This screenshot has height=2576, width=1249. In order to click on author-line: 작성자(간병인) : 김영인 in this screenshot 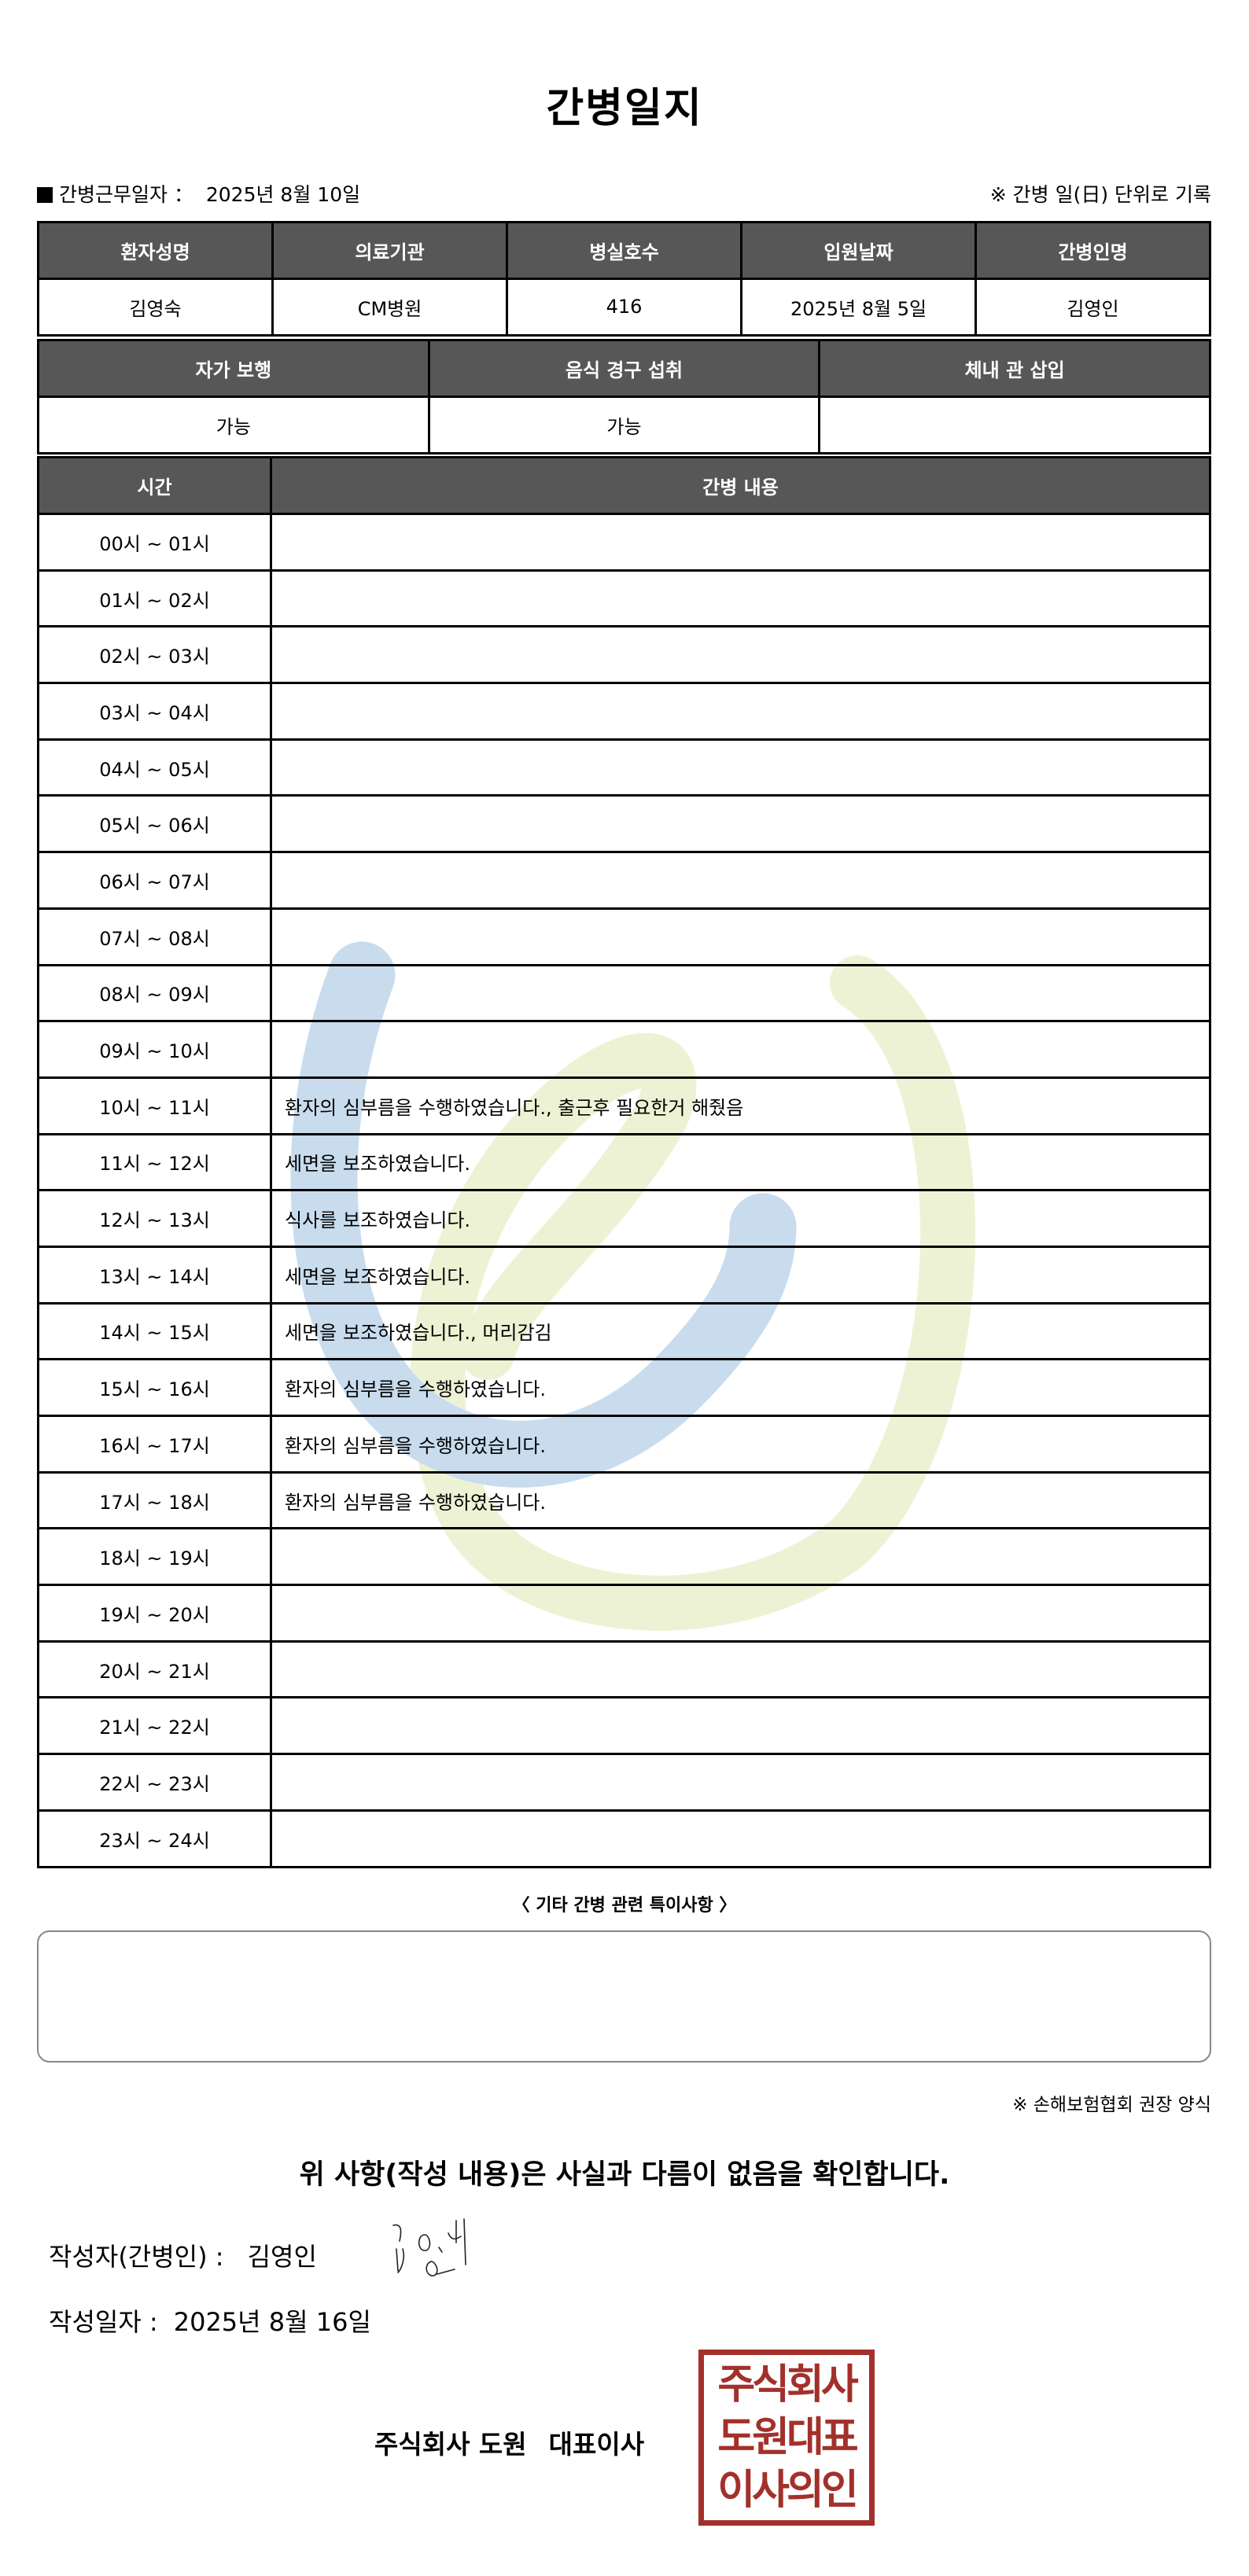, I will do `click(183, 2255)`.